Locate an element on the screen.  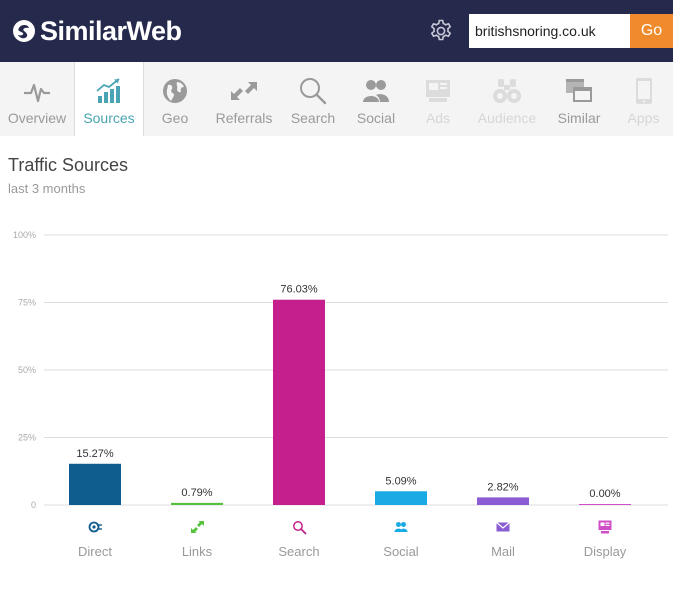
gear-icon is located at coordinates (441, 31).